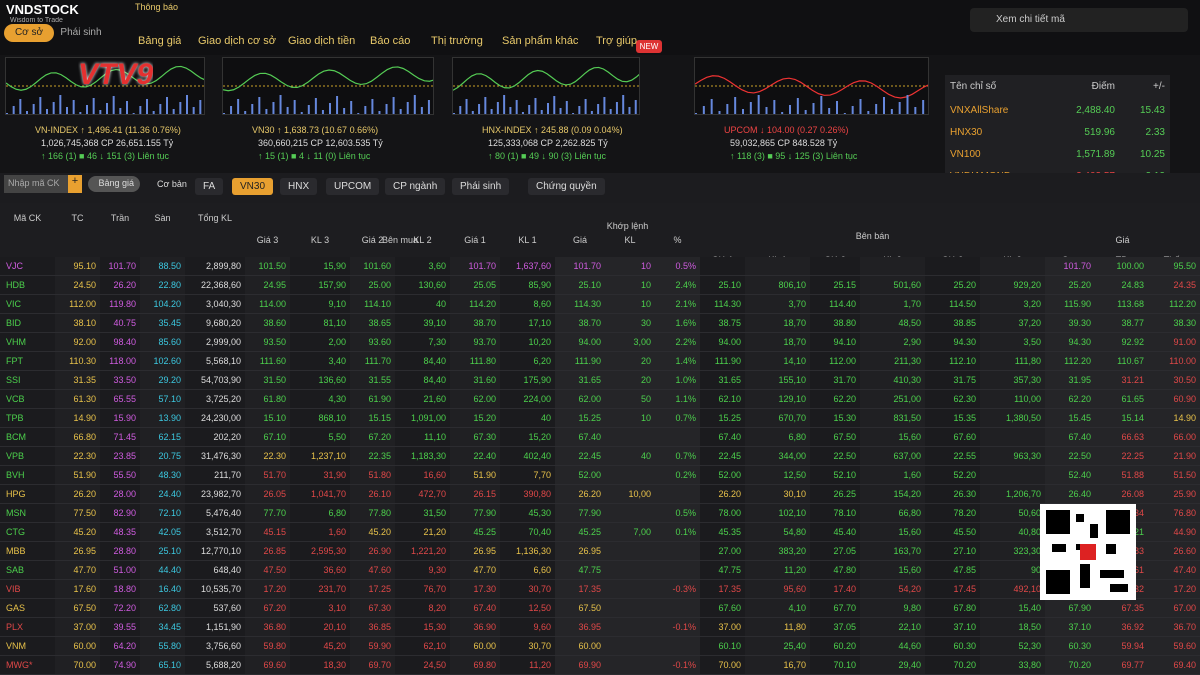  I want to click on cell: 66.63, so click(1121, 437).